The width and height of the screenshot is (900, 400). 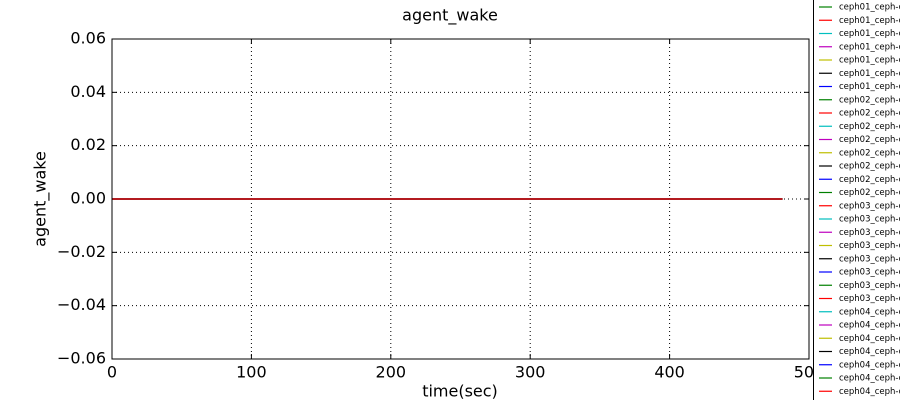 I want to click on x-tick-label: 300, so click(x=530, y=372).